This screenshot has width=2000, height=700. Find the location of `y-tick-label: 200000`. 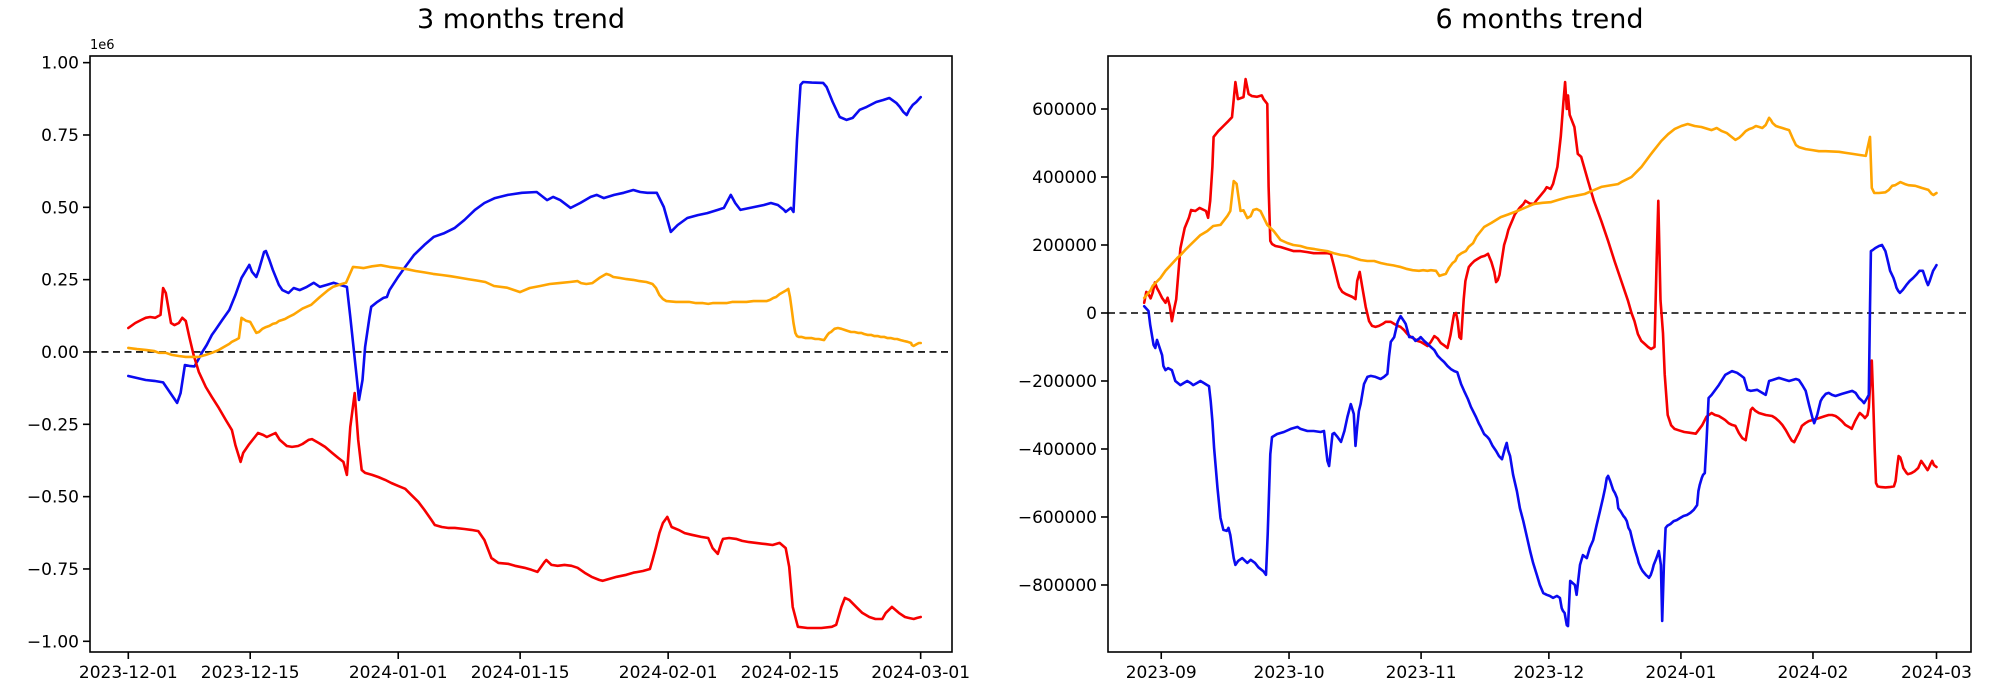

y-tick-label: 200000 is located at coordinates (1064, 246).